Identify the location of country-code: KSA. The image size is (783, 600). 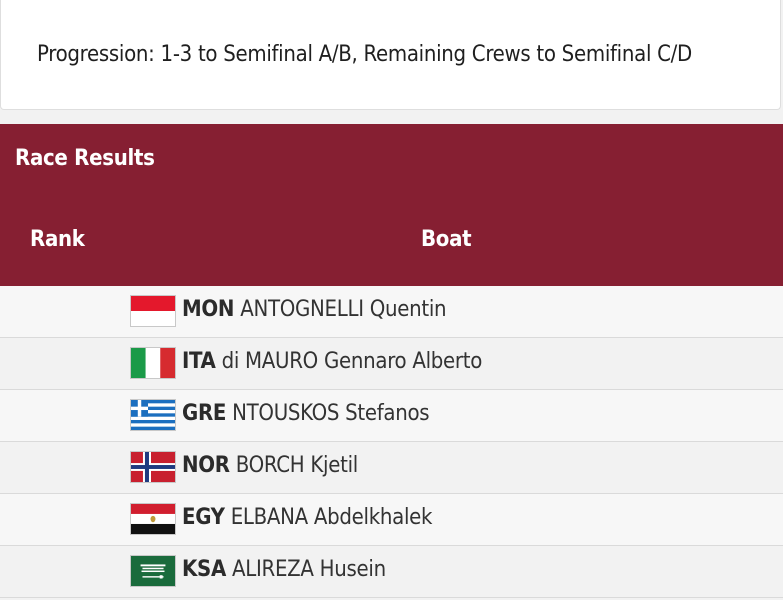
(204, 569).